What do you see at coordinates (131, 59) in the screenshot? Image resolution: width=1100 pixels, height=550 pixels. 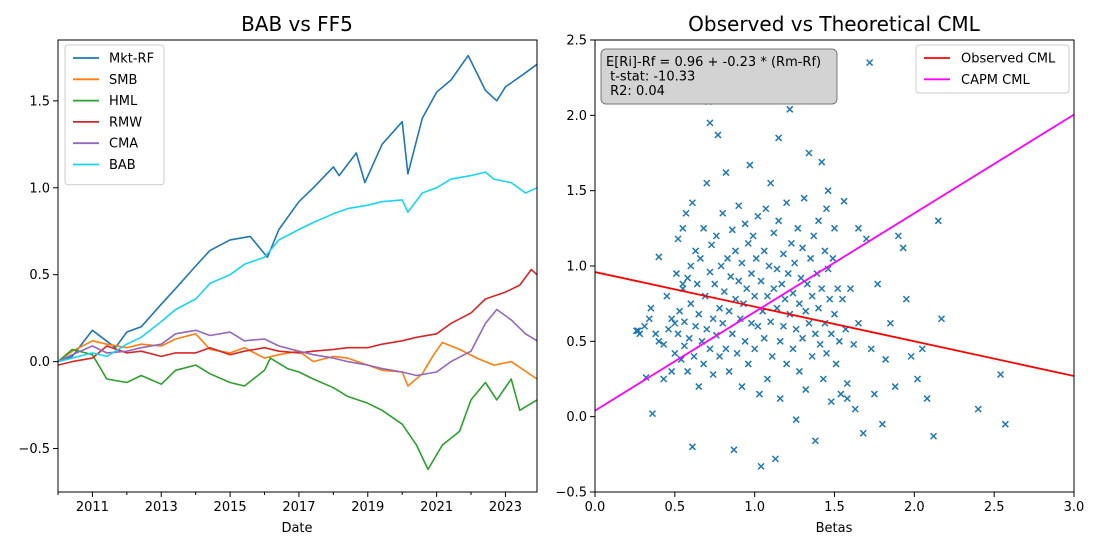 I see `legend-label: Mkt-RF` at bounding box center [131, 59].